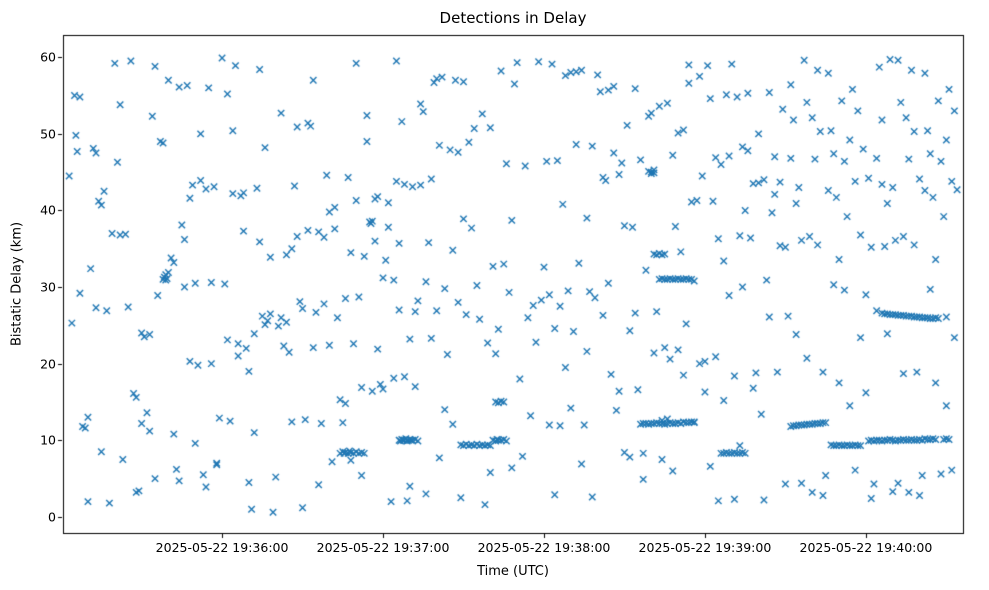 The height and width of the screenshot is (590, 989). I want to click on x-axis-label: Time (UTC), so click(513, 571).